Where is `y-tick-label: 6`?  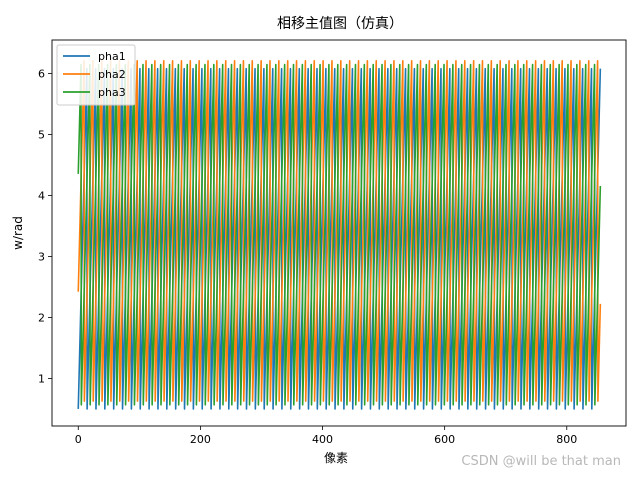 y-tick-label: 6 is located at coordinates (41, 74).